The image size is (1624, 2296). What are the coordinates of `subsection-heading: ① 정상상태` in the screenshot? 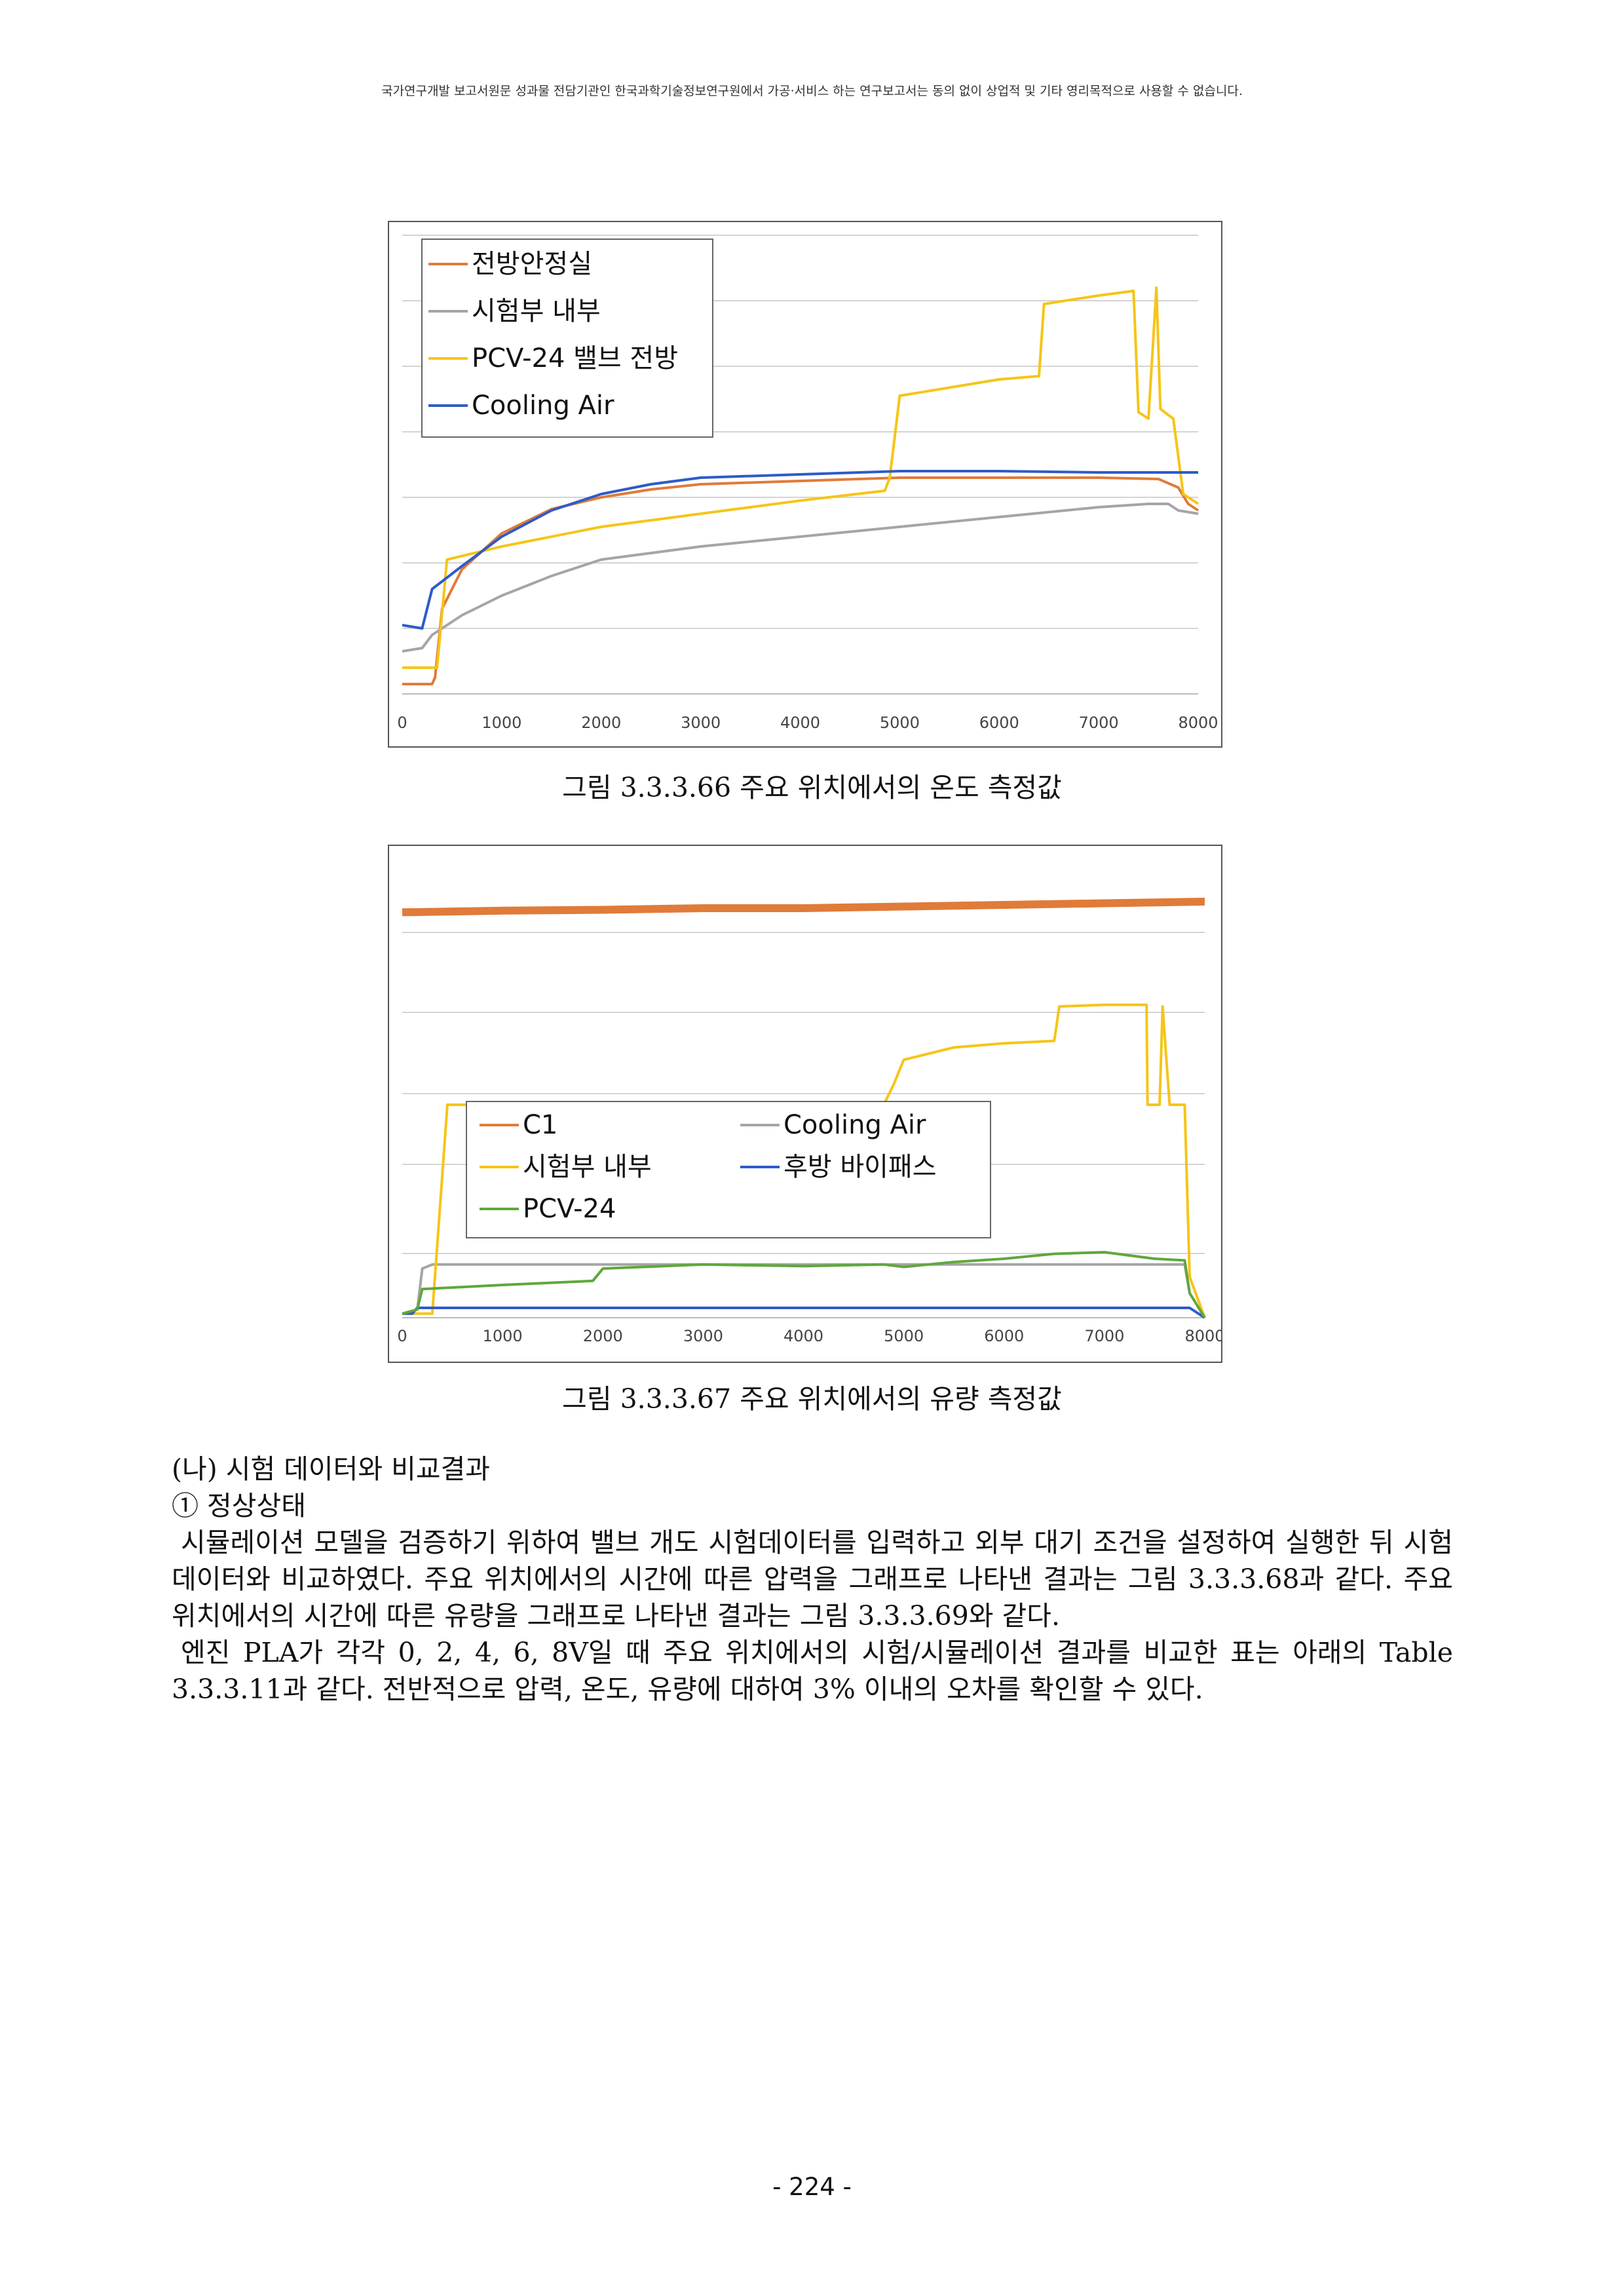 It's located at (239, 1505).